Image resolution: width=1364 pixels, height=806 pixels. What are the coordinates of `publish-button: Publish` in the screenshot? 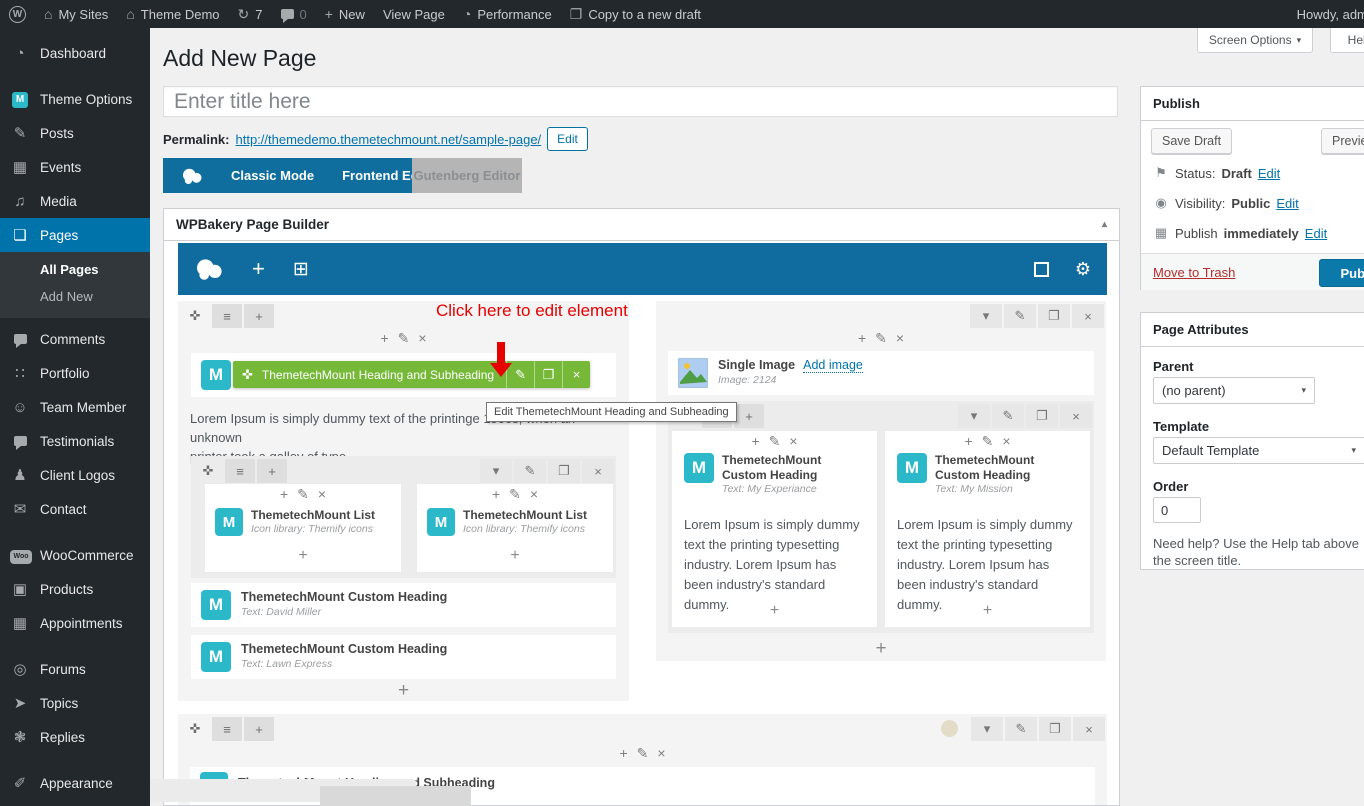 It's located at (1341, 273).